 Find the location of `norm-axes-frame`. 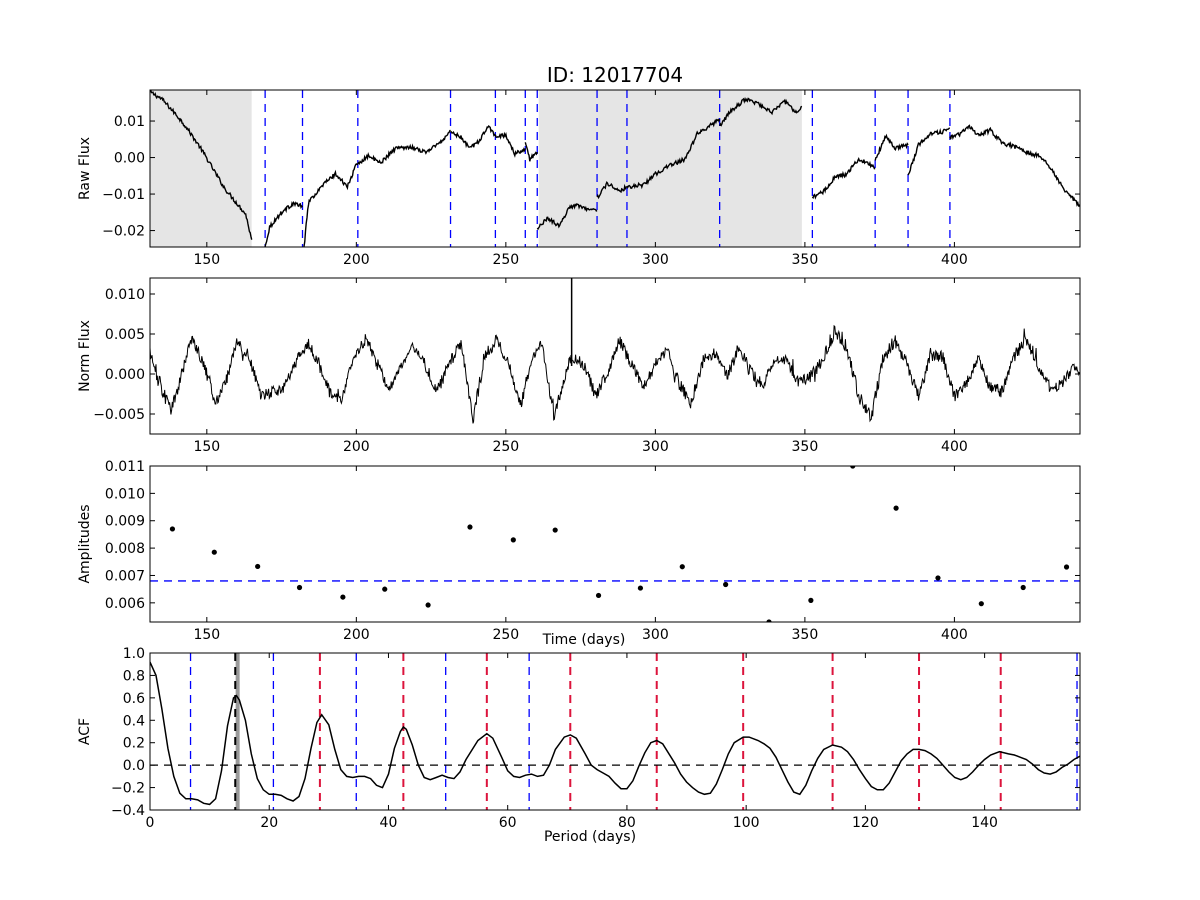

norm-axes-frame is located at coordinates (615, 356).